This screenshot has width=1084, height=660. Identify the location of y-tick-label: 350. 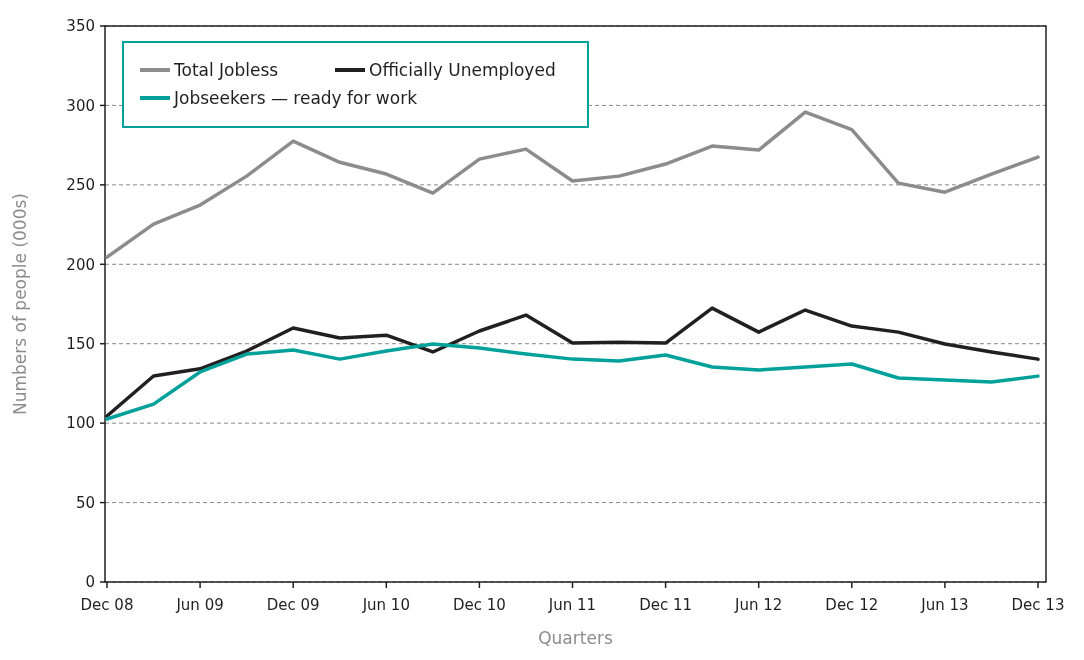
(80, 26).